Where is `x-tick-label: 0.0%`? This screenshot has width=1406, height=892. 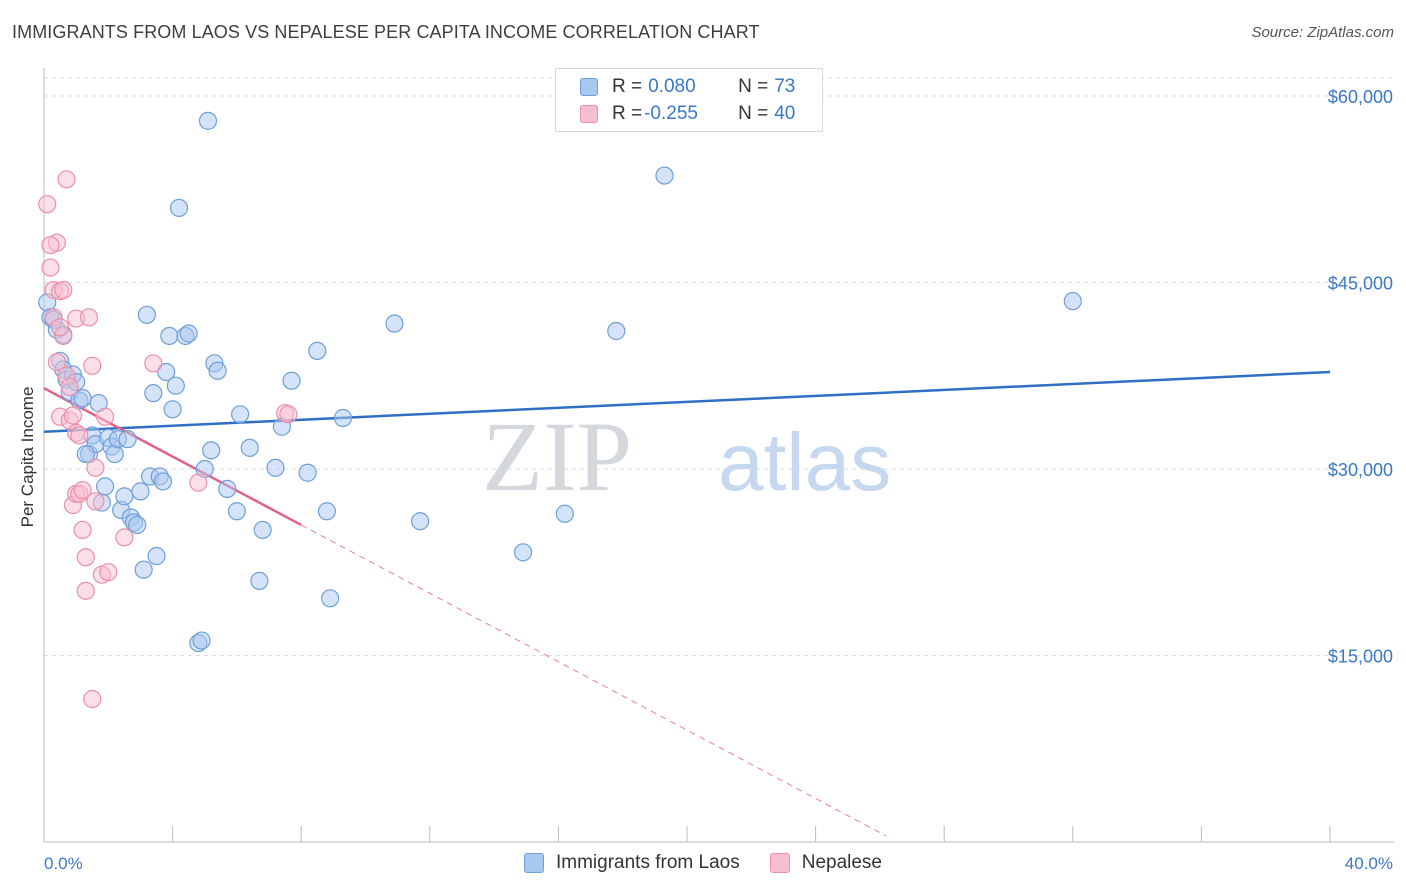
x-tick-label: 0.0% is located at coordinates (63, 863).